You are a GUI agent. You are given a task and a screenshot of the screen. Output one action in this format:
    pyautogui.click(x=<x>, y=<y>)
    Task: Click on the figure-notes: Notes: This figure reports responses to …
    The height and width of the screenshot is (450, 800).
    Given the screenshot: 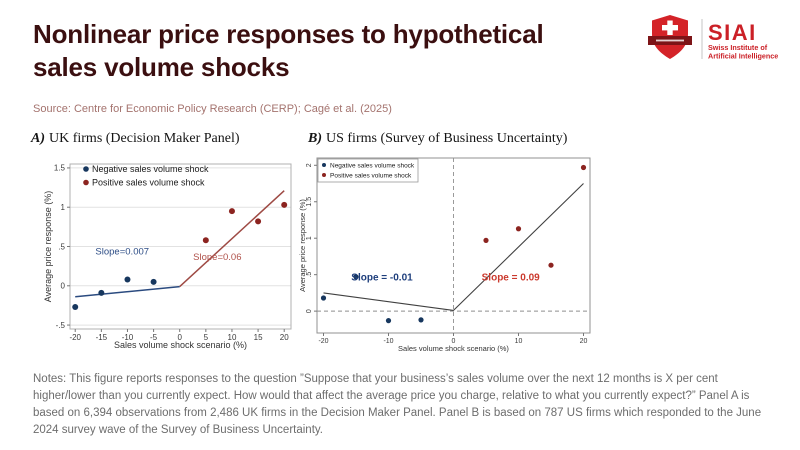 What is the action you would take?
    pyautogui.click(x=397, y=404)
    